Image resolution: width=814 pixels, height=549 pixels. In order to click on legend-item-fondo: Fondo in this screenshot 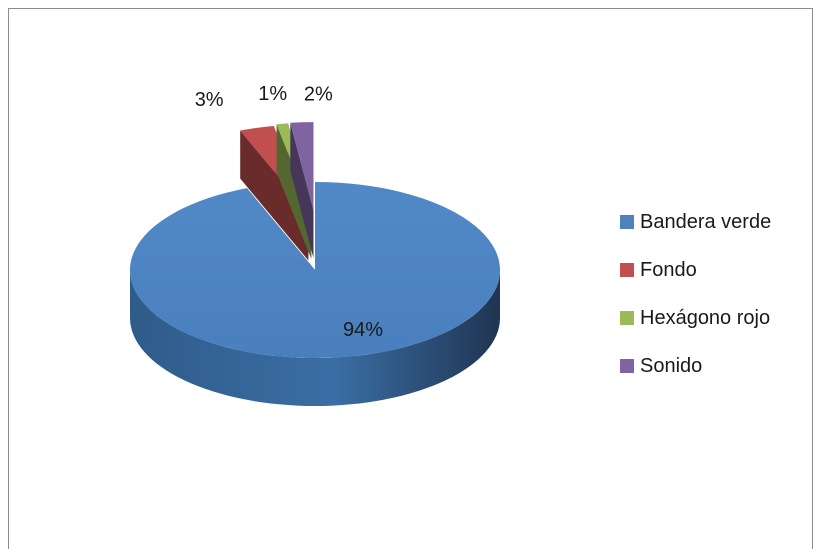, I will do `click(695, 270)`.